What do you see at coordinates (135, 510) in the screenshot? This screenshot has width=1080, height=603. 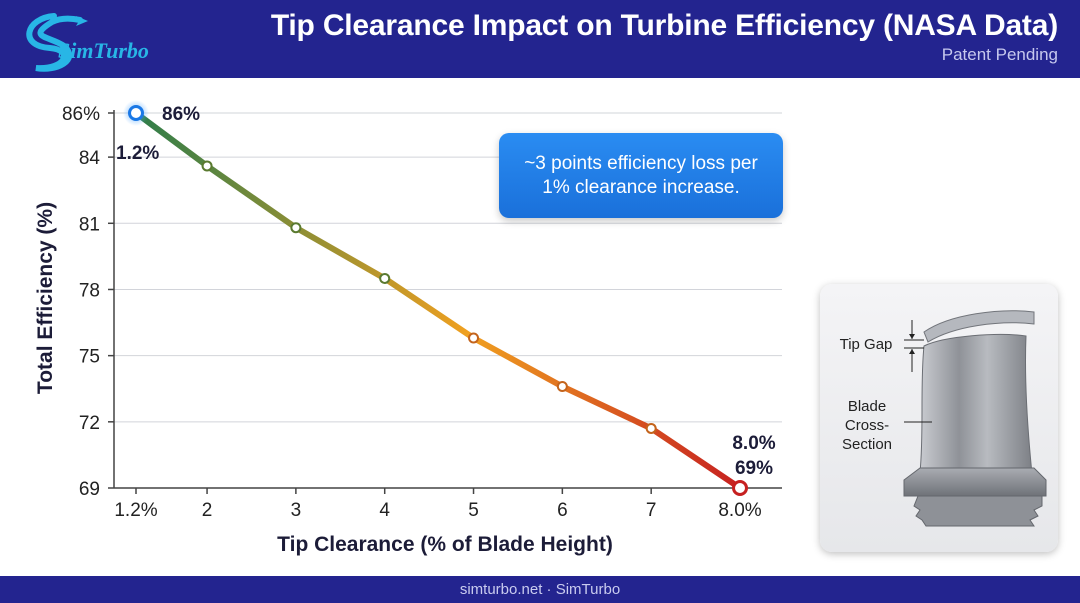 I see `x-tick-label: 1.2%` at bounding box center [135, 510].